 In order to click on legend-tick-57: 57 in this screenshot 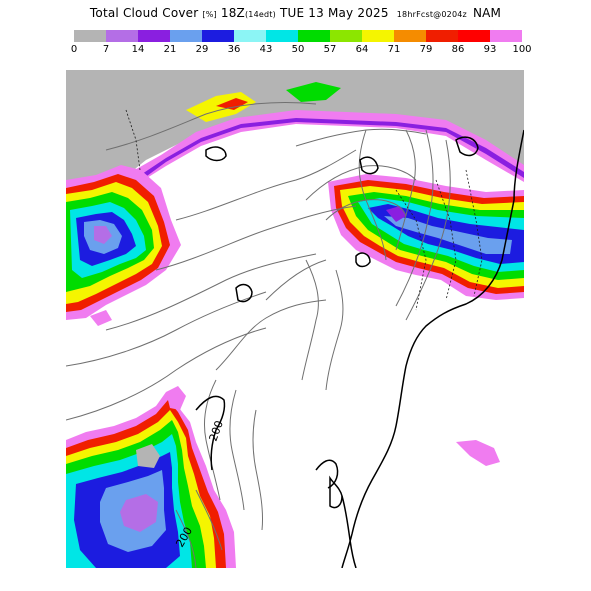, I will do `click(330, 49)`.